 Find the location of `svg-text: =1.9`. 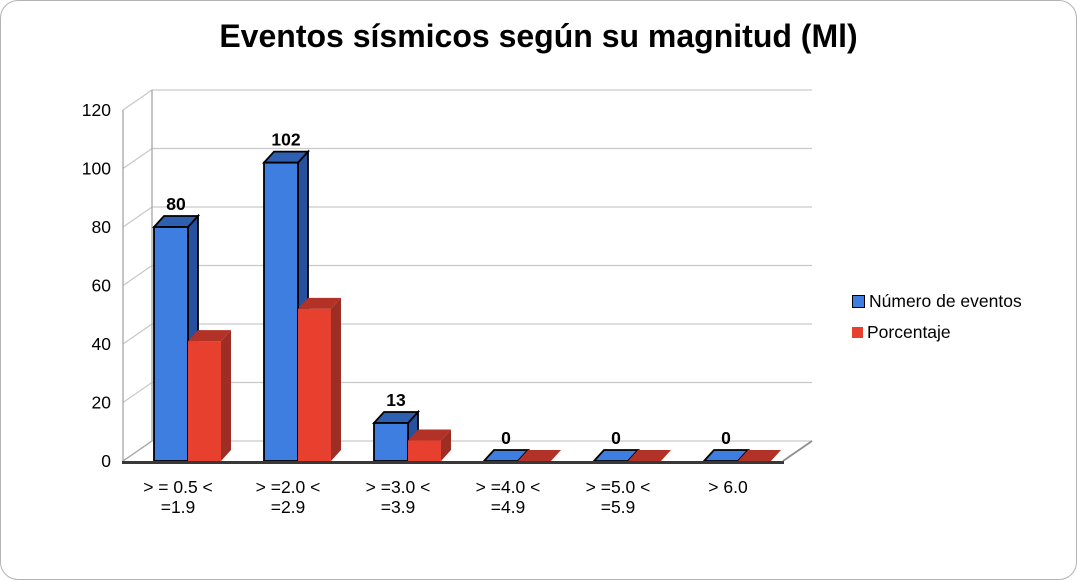

svg-text: =1.9 is located at coordinates (178, 507).